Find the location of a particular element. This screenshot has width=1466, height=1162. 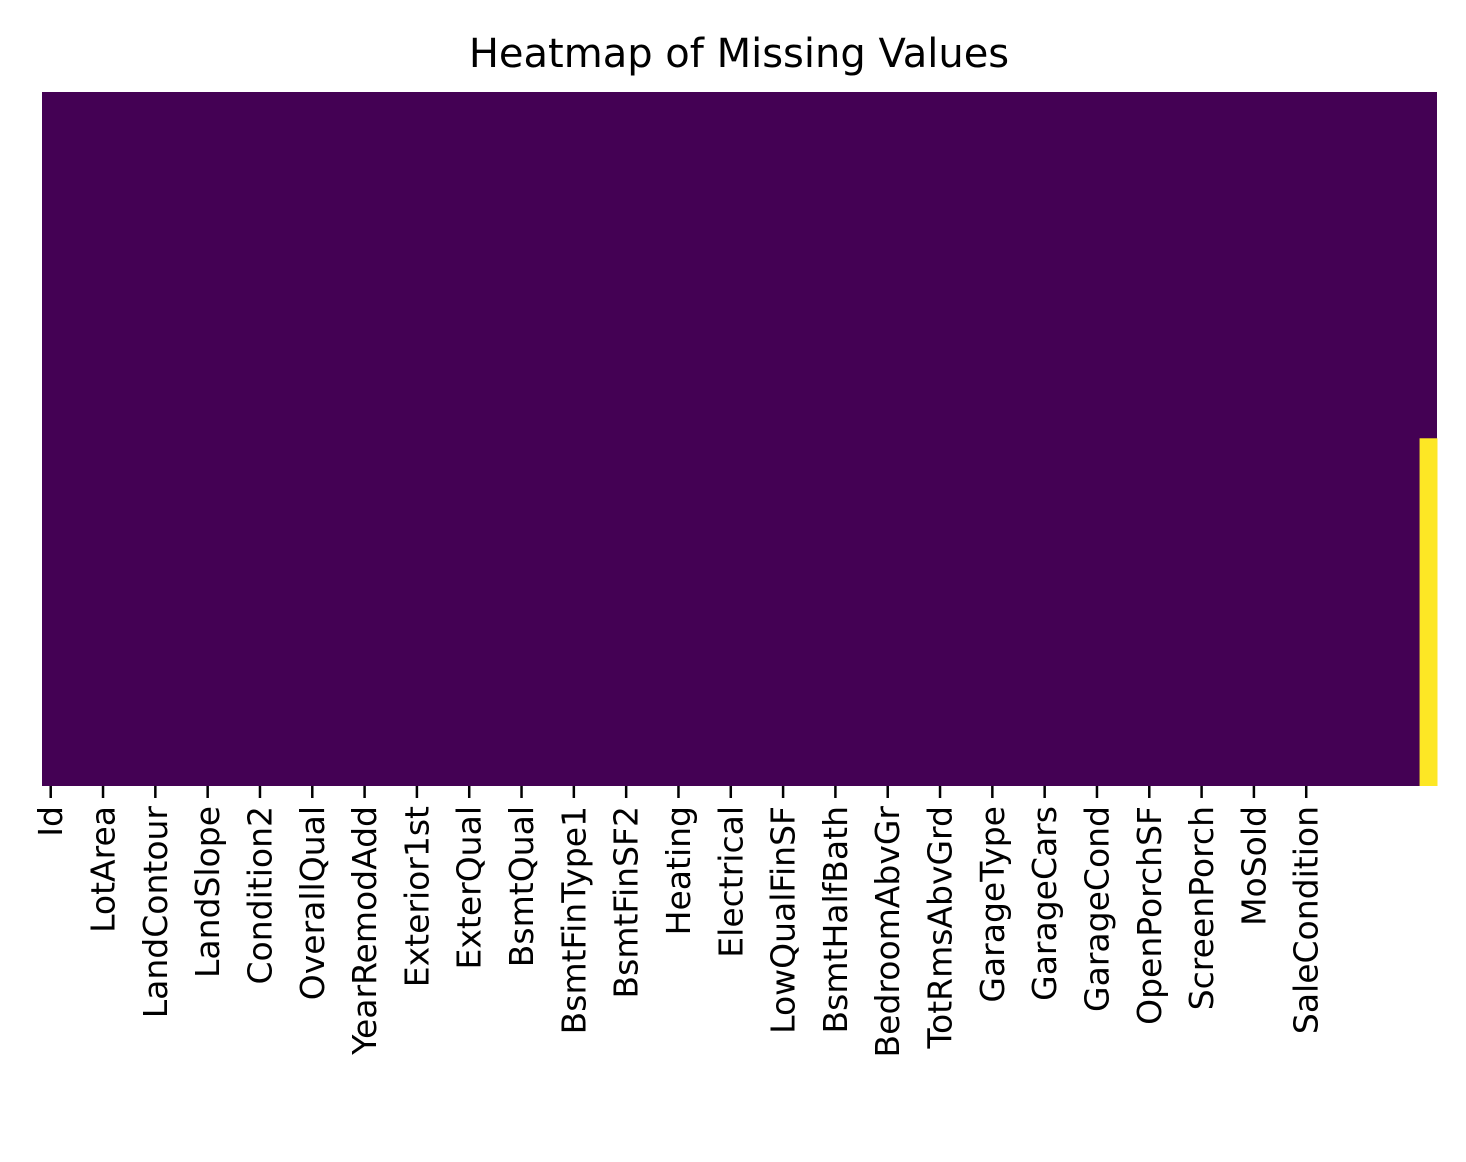

x-tick-label: OpenPorchSF is located at coordinates (1149, 915).